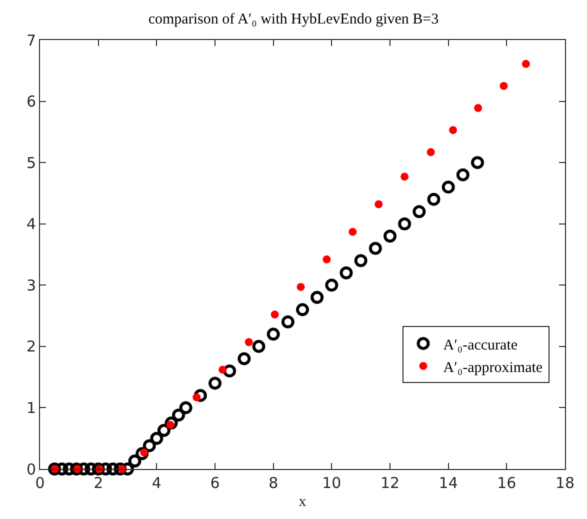 This screenshot has width=587, height=519. Describe the element at coordinates (332, 483) in the screenshot. I see `x-tick-label: 10` at that location.